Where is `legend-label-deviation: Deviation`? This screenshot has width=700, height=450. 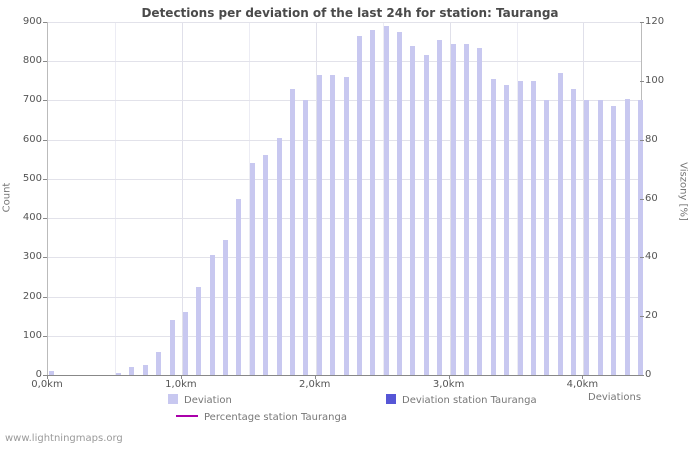
legend-label-deviation: Deviation is located at coordinates (208, 400).